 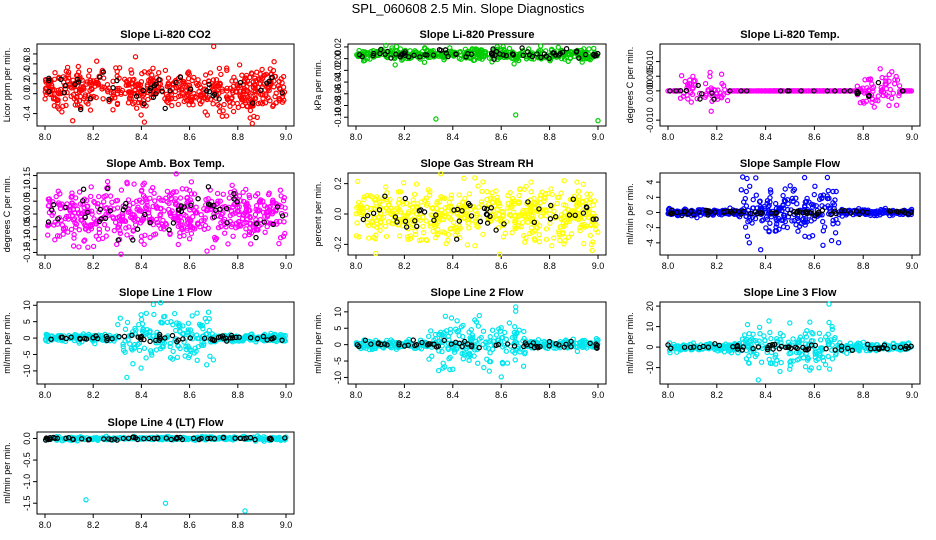 What do you see at coordinates (7, 214) in the screenshot?
I see `y-axis-label: degrees C per min.` at bounding box center [7, 214].